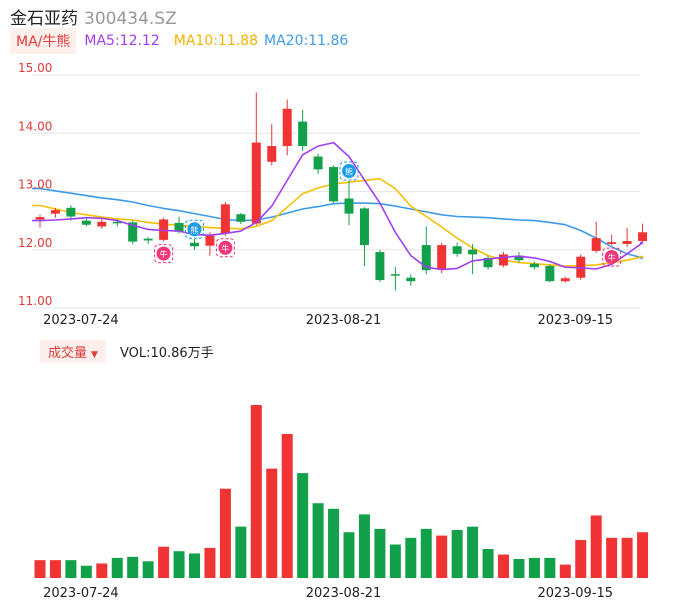  Describe the element at coordinates (166, 353) in the screenshot. I see `volume-value: VOL:10.86万手` at that location.